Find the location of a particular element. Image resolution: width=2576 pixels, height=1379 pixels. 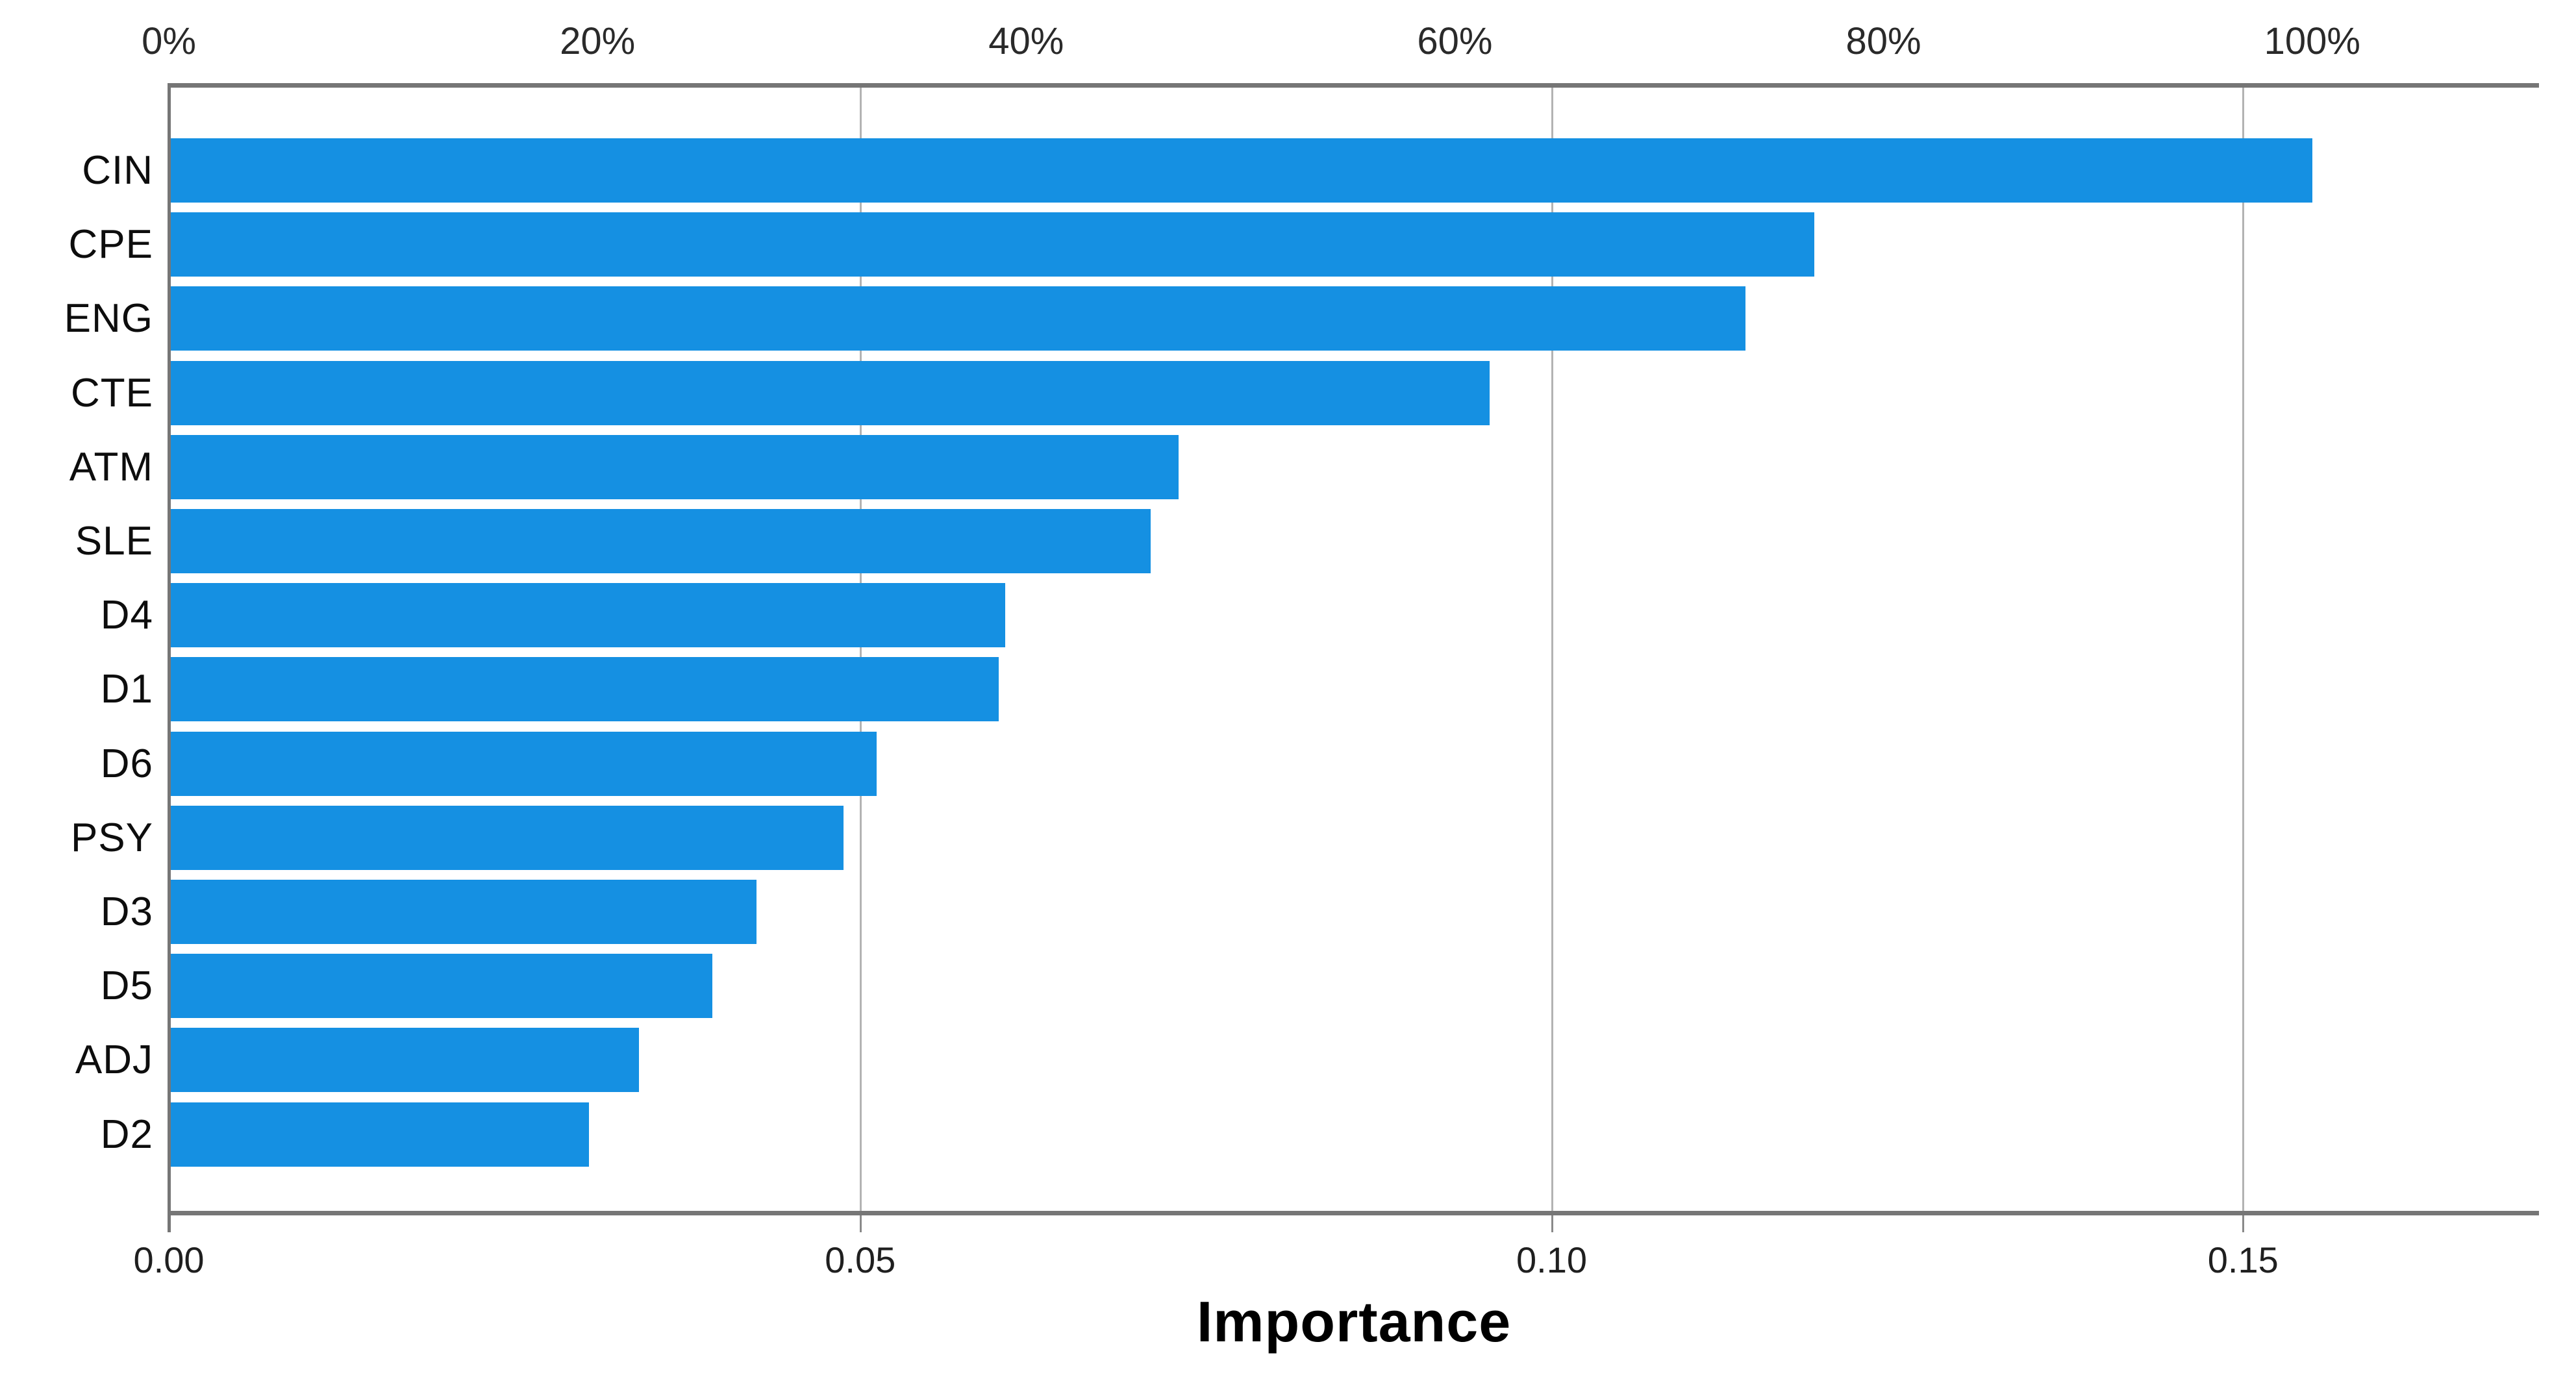

category-label-cpe: CPE is located at coordinates (110, 244).